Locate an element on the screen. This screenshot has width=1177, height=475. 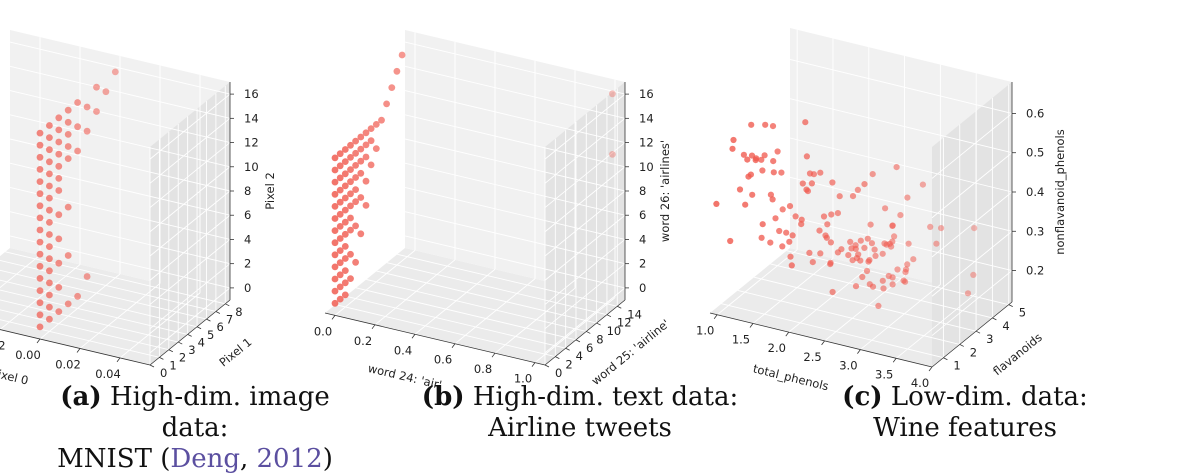
x-tick-label: 0.8 is located at coordinates (483, 369).